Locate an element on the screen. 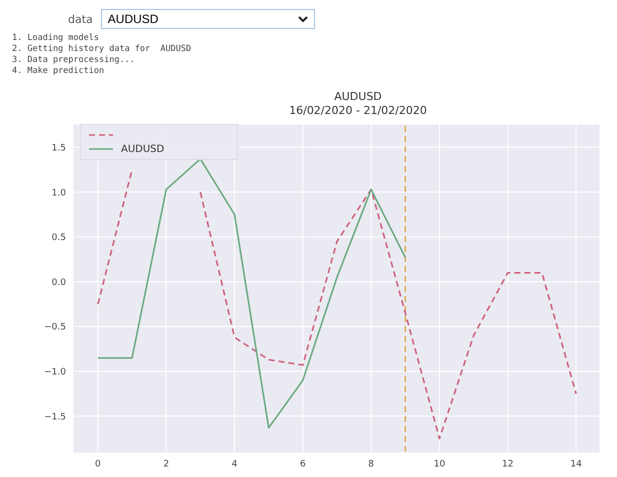 The height and width of the screenshot is (477, 617). y-tick-label: −0.5 is located at coordinates (55, 327).